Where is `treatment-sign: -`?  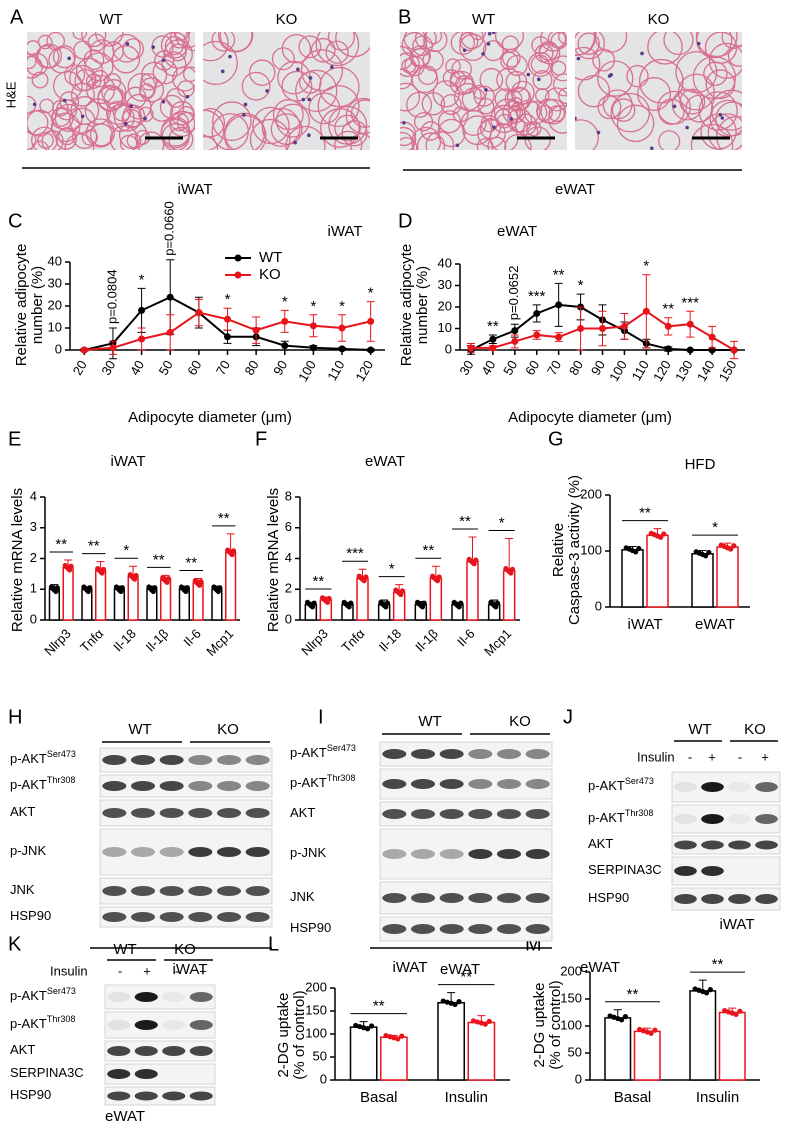 treatment-sign: - is located at coordinates (177, 970).